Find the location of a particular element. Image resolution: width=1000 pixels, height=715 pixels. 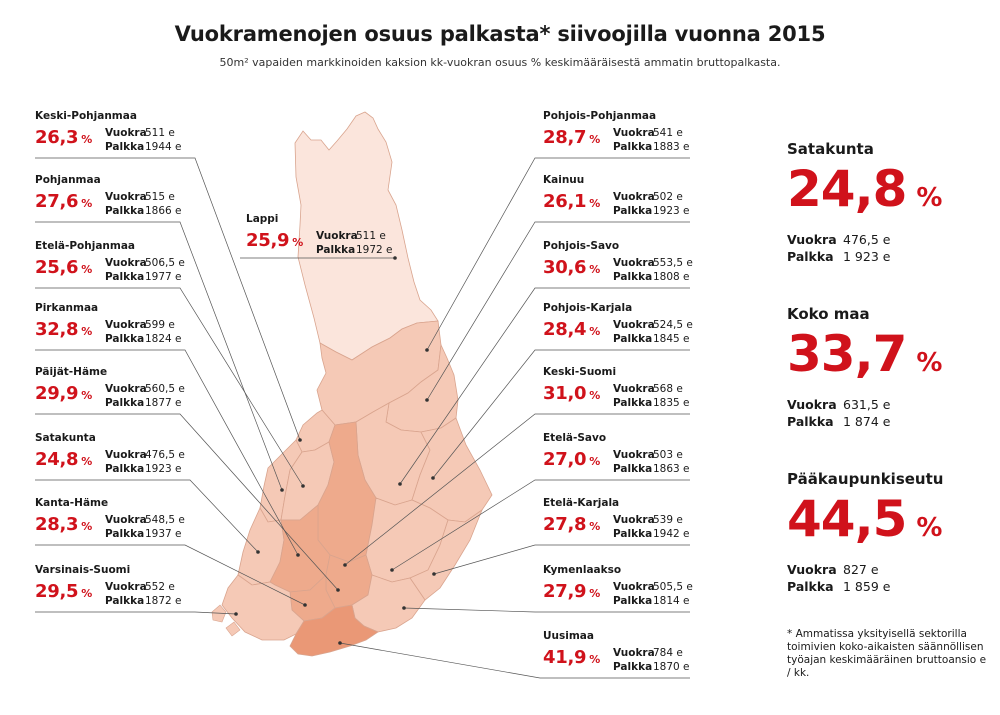

region-percent: 30,6% is located at coordinates (571, 267).